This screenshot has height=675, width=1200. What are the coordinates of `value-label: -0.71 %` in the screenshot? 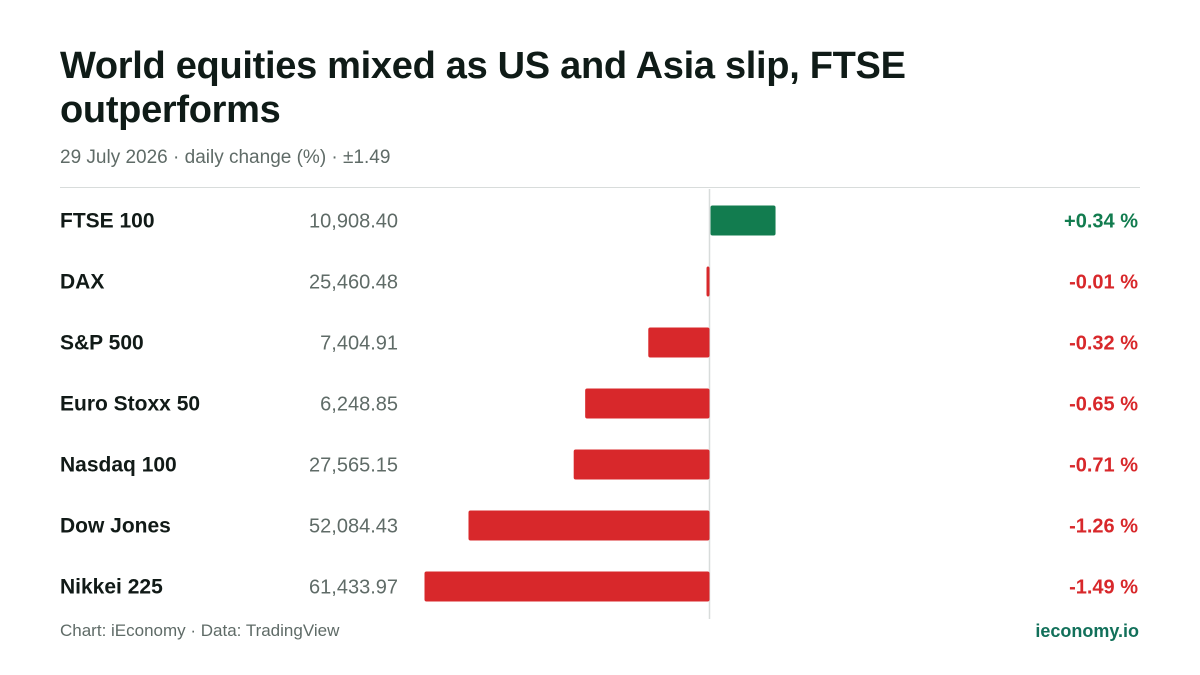 It's located at (1103, 466).